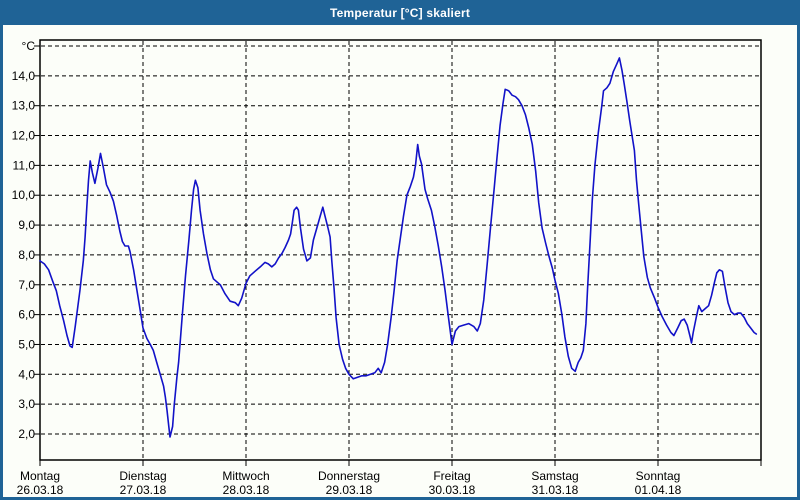 The height and width of the screenshot is (500, 800). I want to click on y-tick-label: 3,0, so click(26, 404).